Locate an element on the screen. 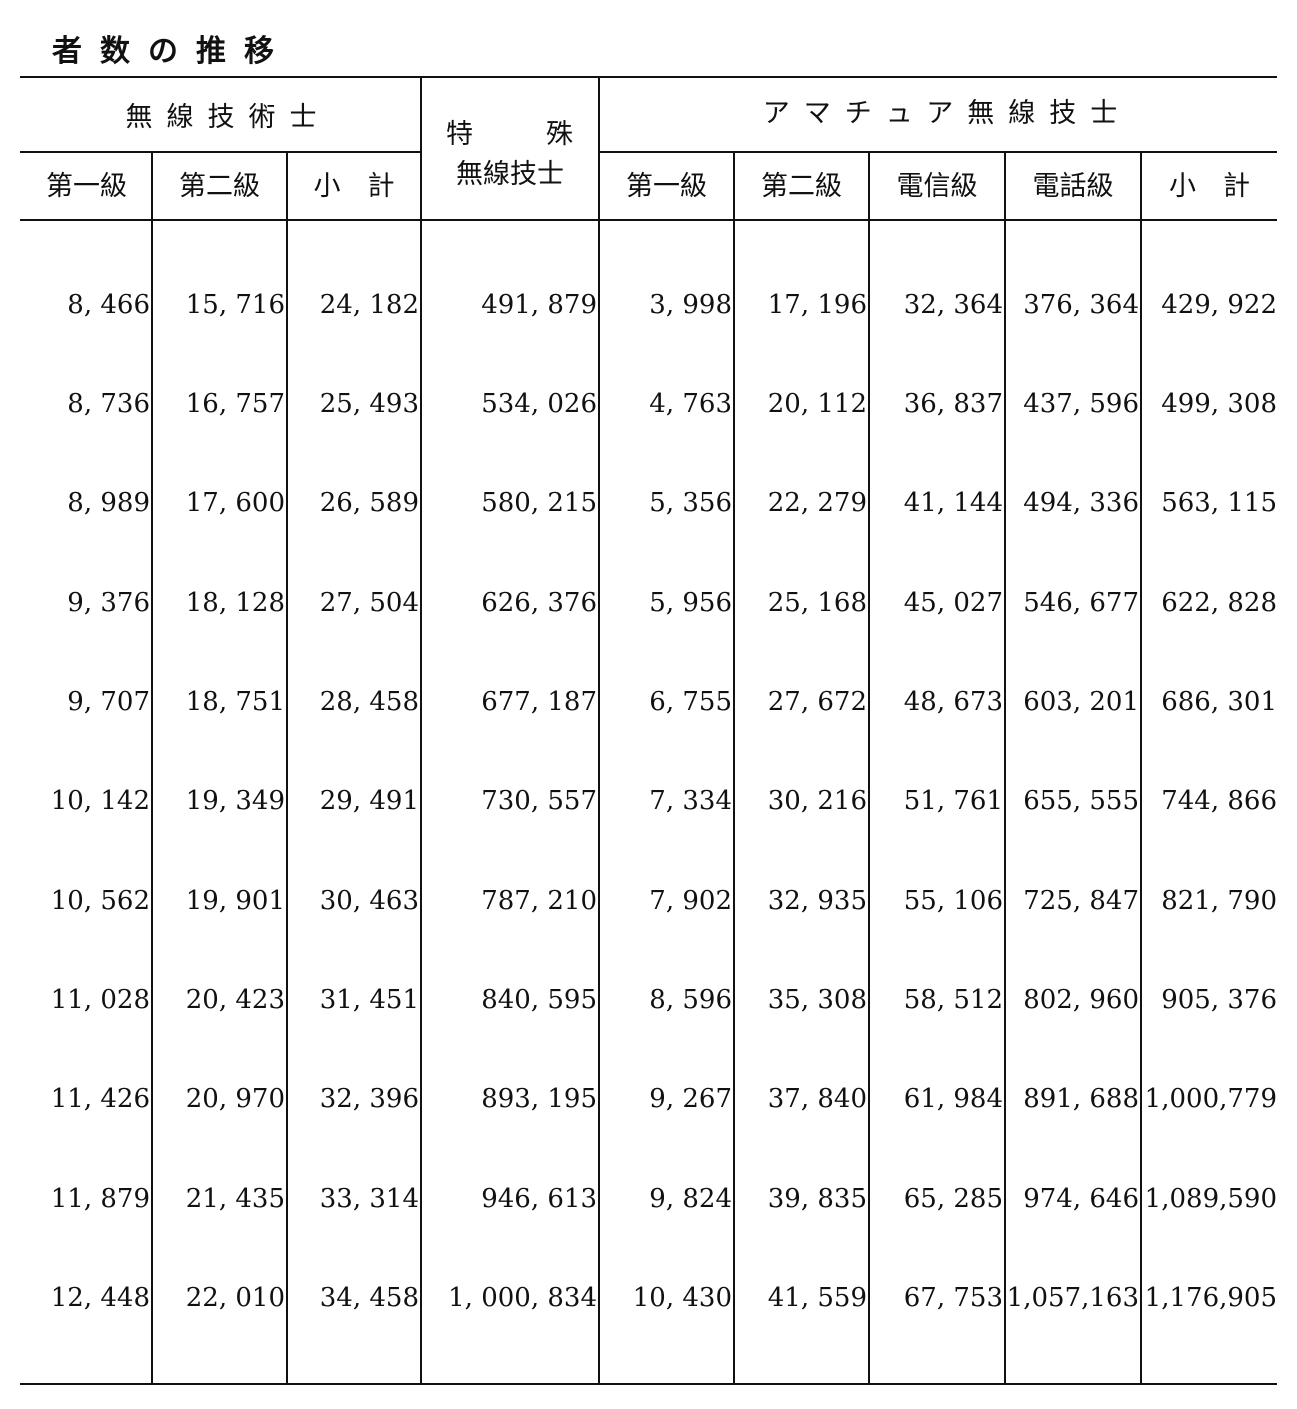  table-cell: 19, 901 is located at coordinates (235, 901).